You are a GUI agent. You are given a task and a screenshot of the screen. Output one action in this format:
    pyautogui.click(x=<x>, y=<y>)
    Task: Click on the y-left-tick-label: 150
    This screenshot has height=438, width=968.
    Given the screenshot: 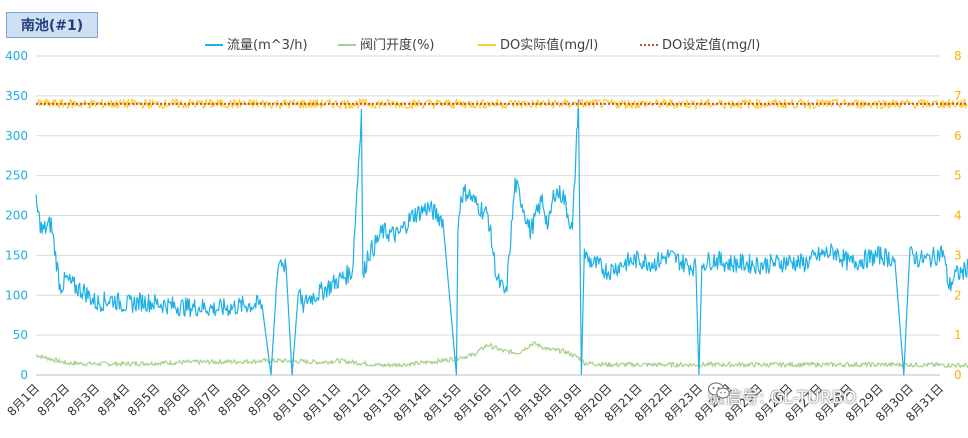 What is the action you would take?
    pyautogui.click(x=16, y=255)
    